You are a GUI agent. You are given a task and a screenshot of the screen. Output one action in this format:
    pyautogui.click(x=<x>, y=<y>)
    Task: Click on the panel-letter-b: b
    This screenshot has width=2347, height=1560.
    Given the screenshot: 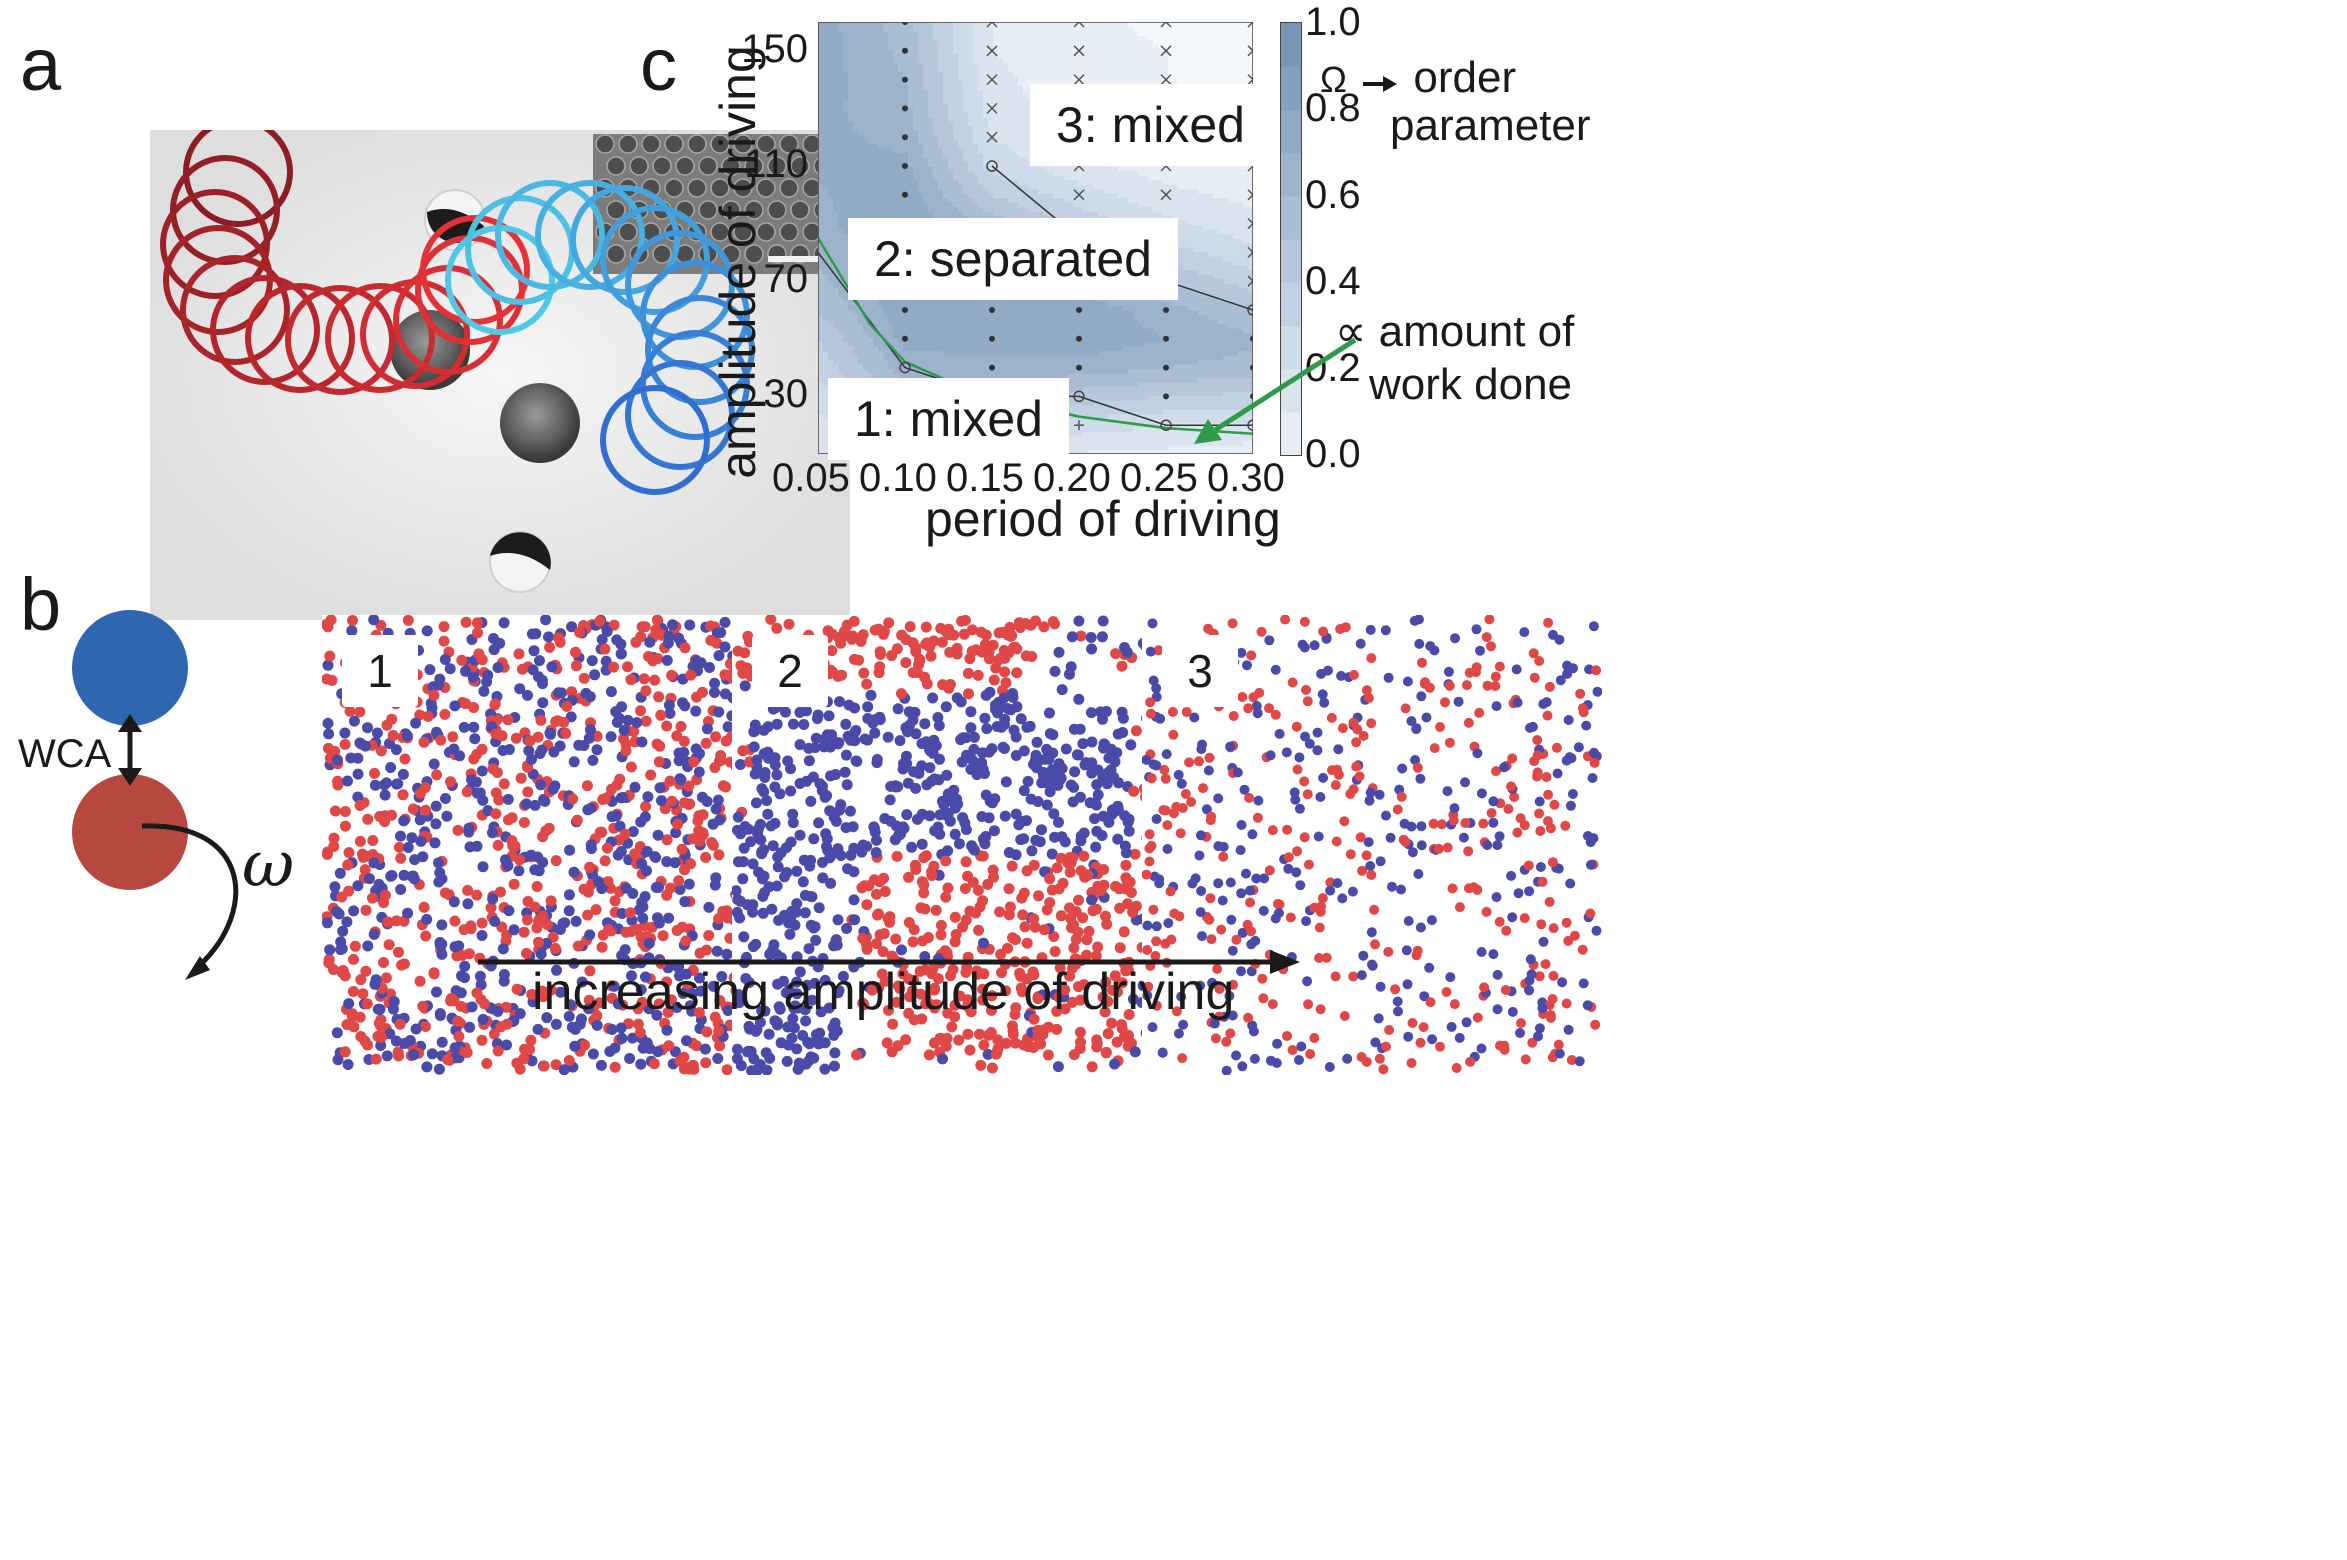 What is the action you would take?
    pyautogui.click(x=41, y=604)
    